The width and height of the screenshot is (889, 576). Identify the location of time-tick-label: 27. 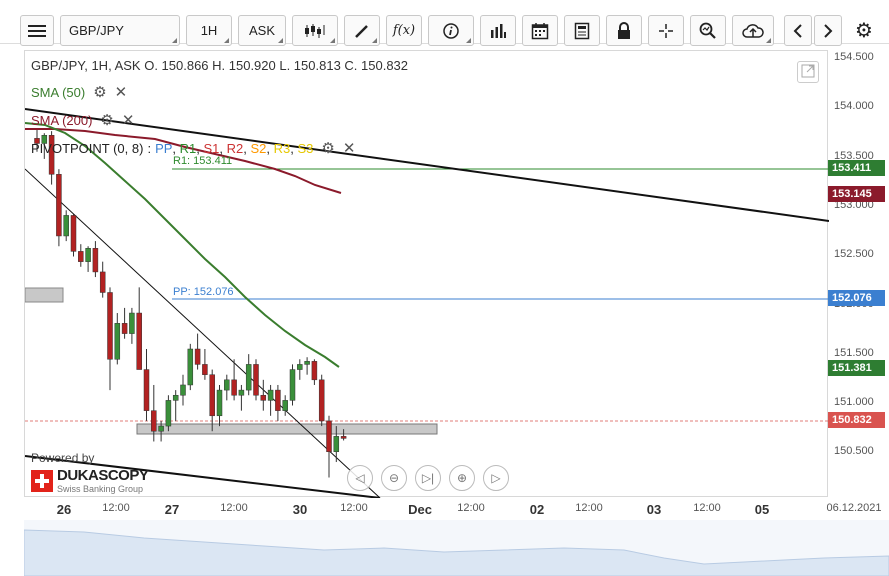
(172, 509).